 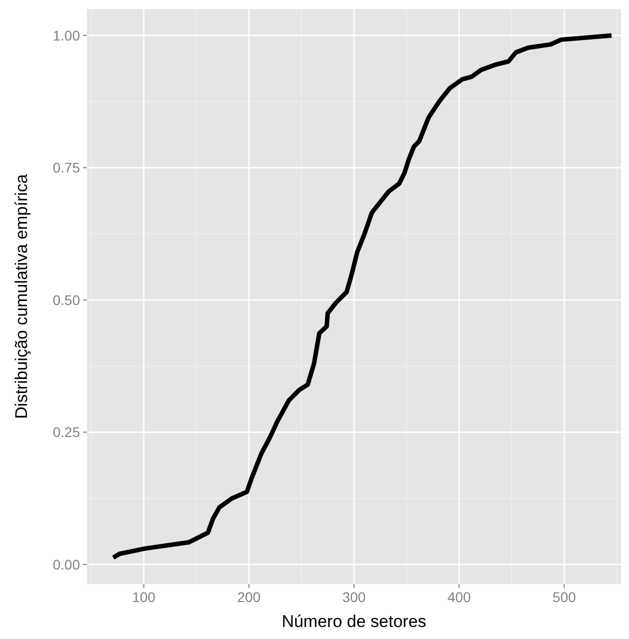 I want to click on x-axis-title: Número de setores, so click(x=354, y=621).